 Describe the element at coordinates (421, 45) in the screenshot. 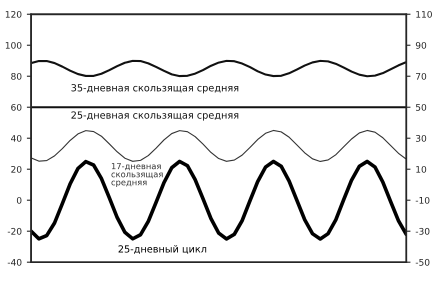

I see `y2-tick-label: 90` at that location.